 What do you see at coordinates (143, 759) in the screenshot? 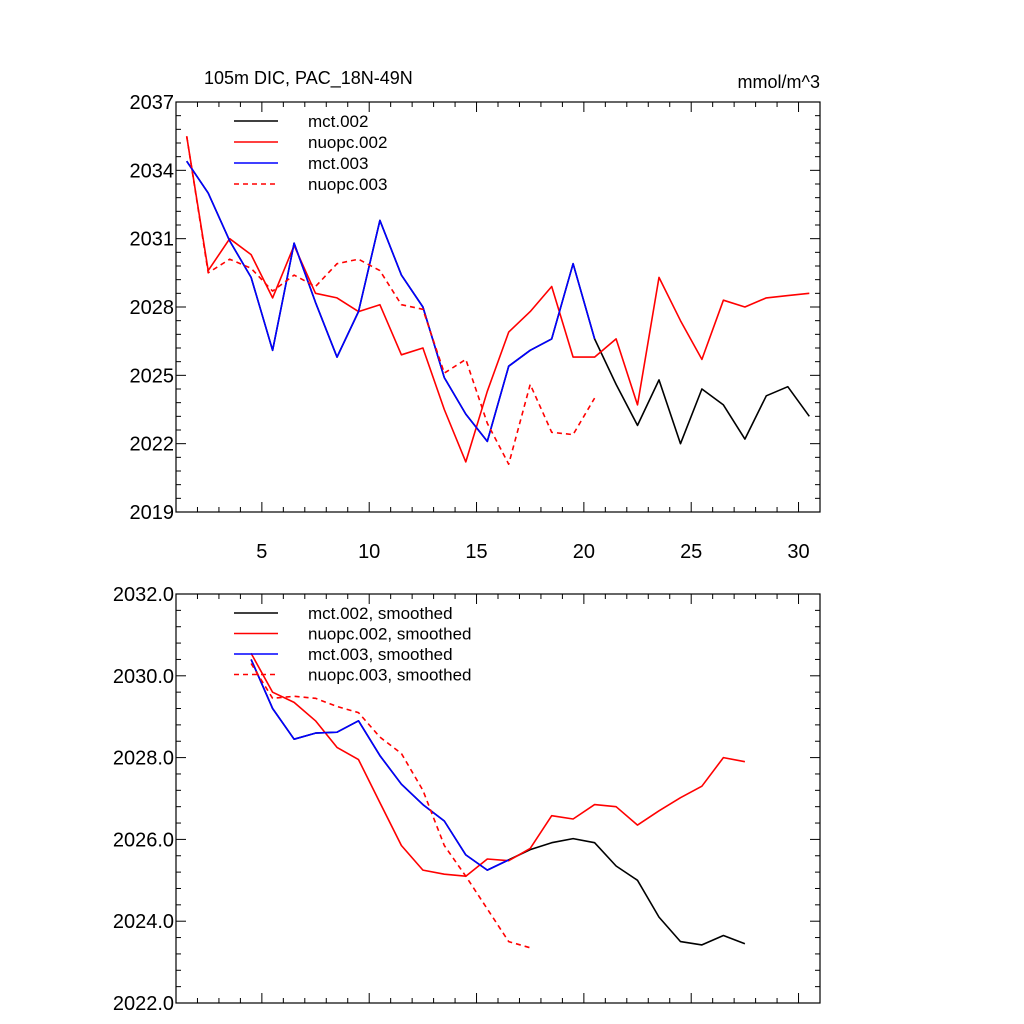
I see `bottom-y-tick-label: 2028.0` at bounding box center [143, 759].